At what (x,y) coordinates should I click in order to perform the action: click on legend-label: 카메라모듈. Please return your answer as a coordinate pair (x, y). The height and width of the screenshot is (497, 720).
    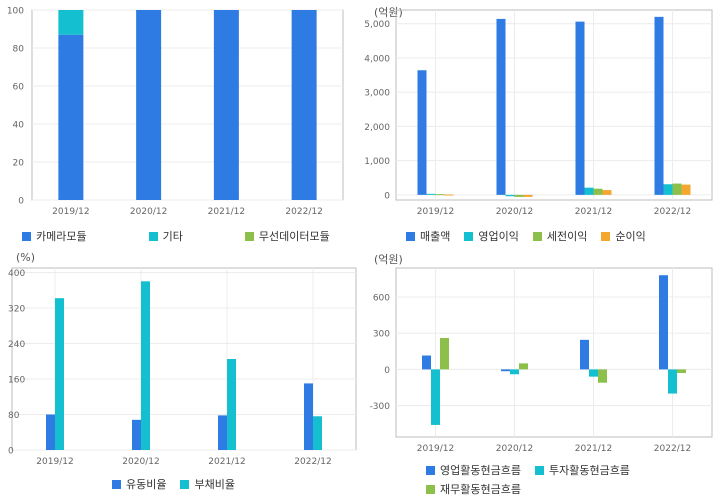
    Looking at the image, I should click on (61, 236).